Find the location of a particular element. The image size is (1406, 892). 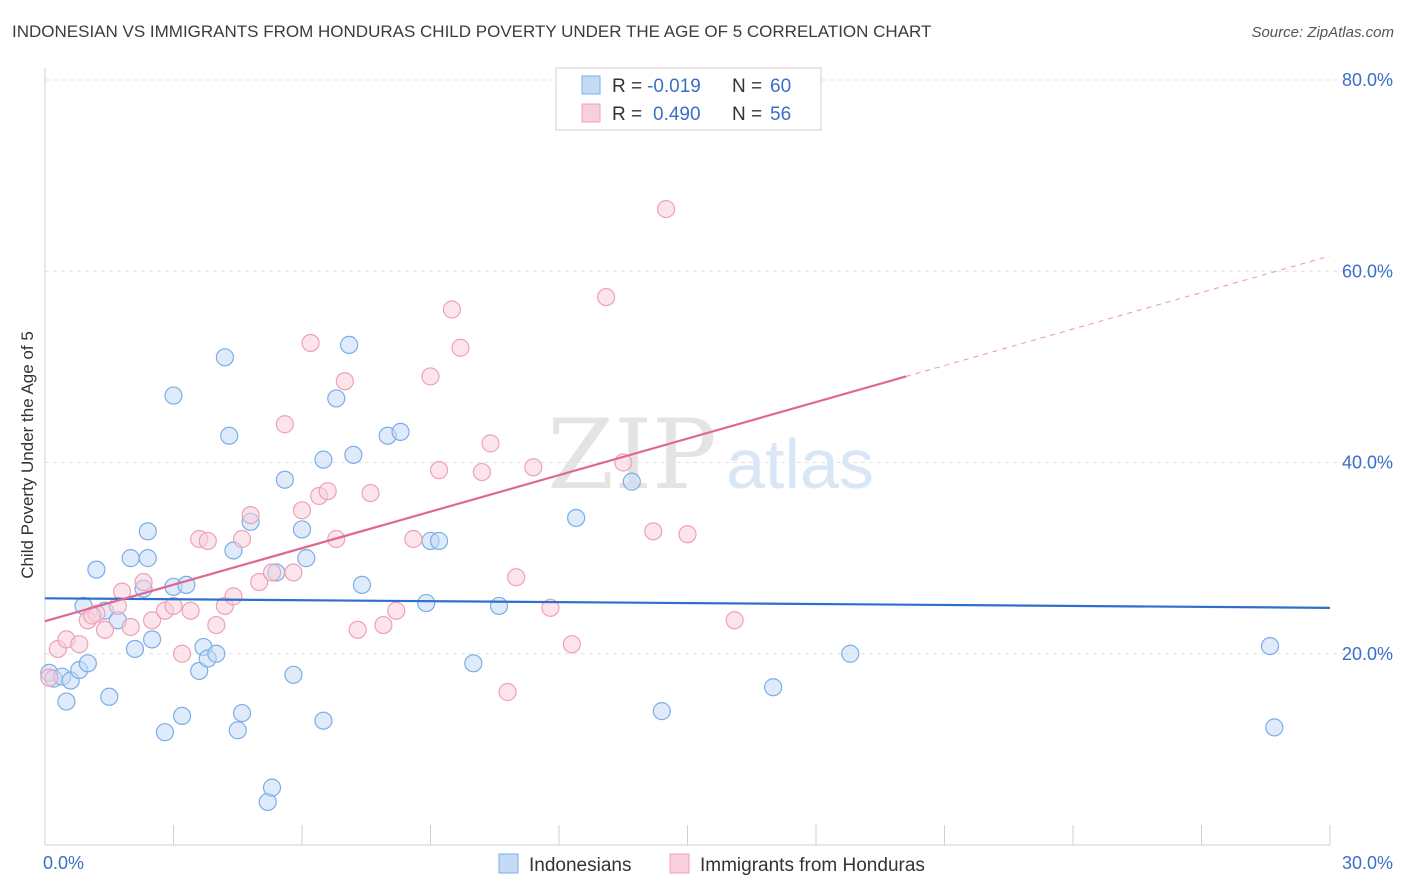

x-tick-label: 0.0% is located at coordinates (63, 863).